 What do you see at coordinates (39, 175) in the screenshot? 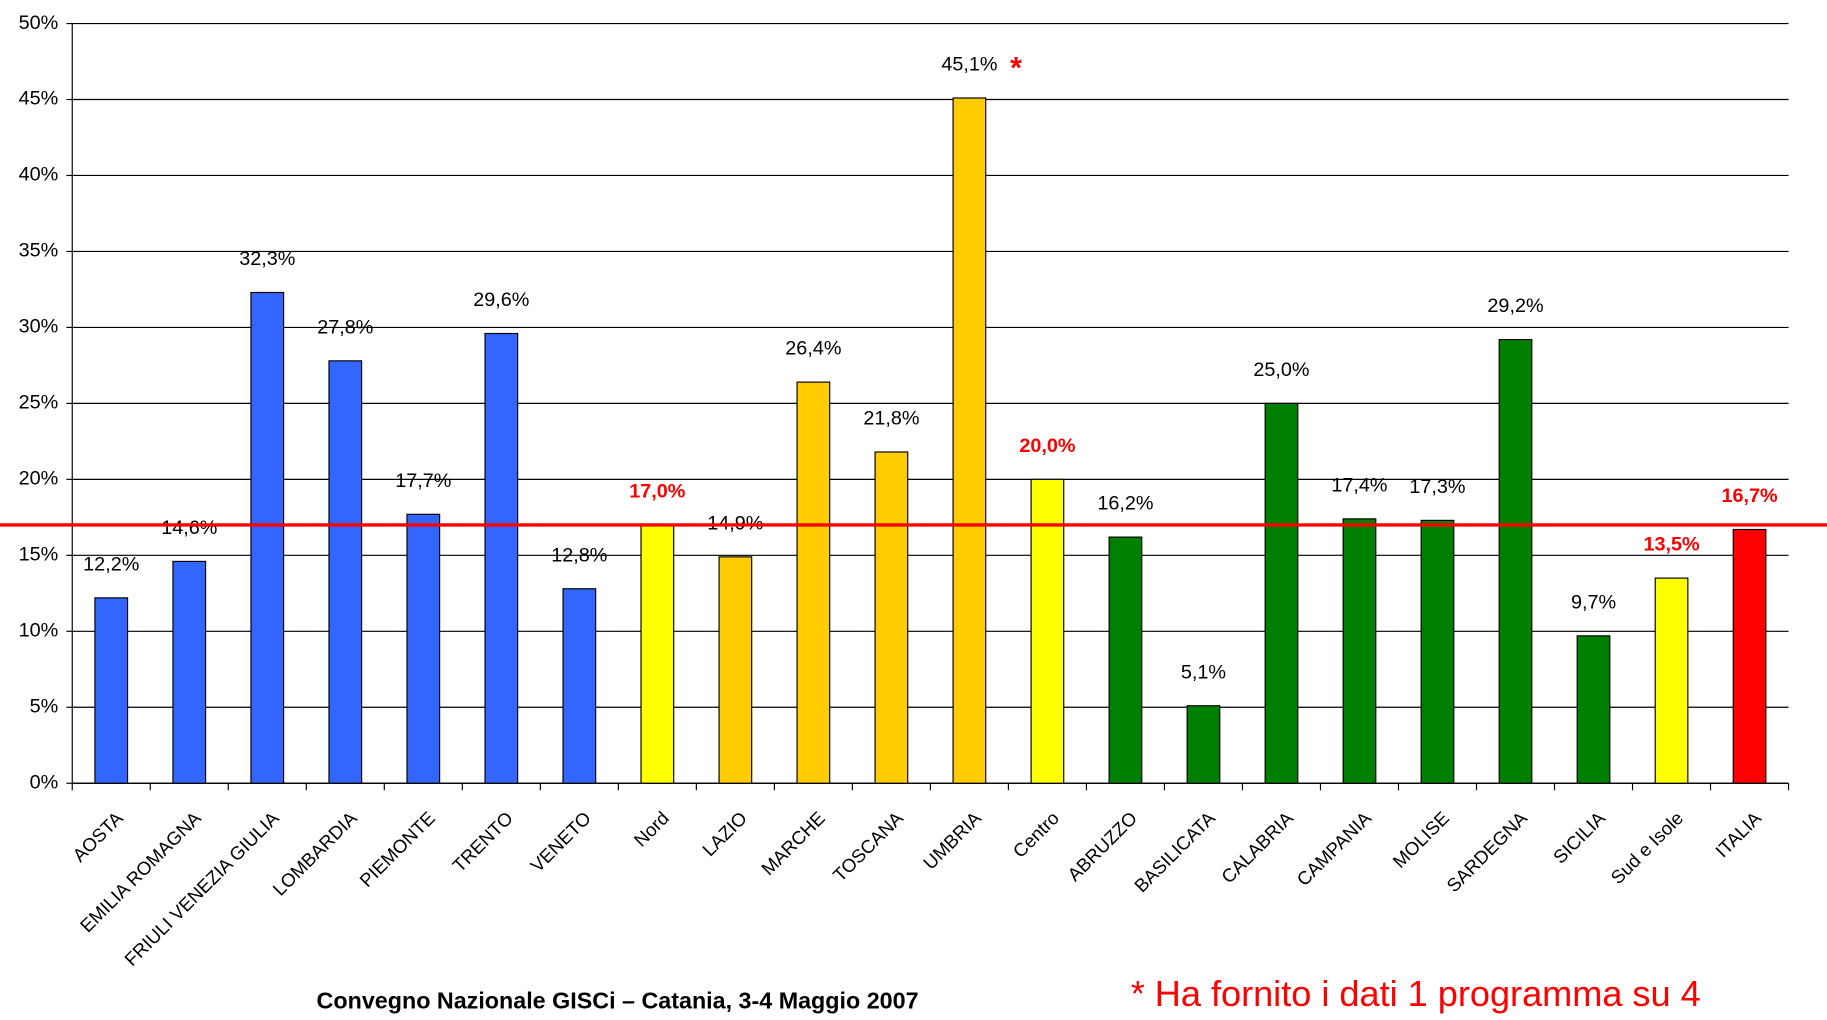
I see `y-tick-label: 40%` at bounding box center [39, 175].